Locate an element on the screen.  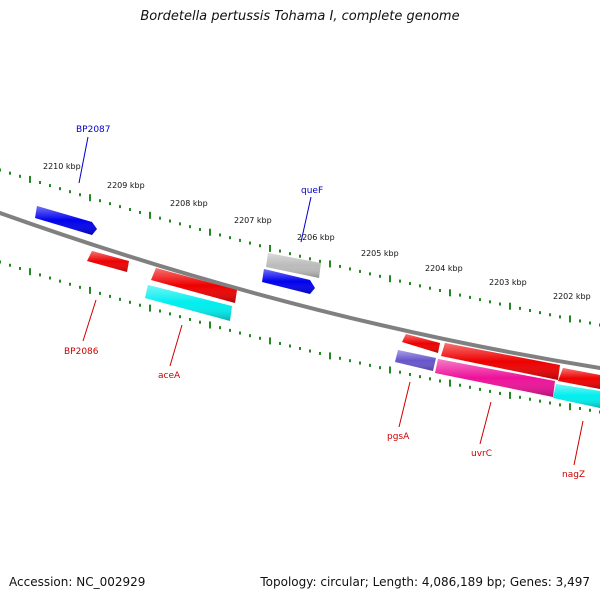
gene-uvrC-shade is located at coordinates (500, 361).